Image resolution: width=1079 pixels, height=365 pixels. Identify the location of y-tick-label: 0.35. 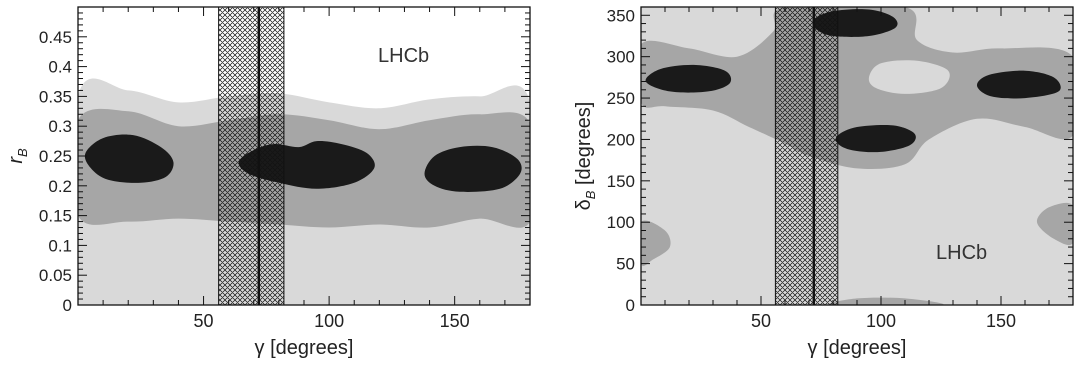
(55, 96).